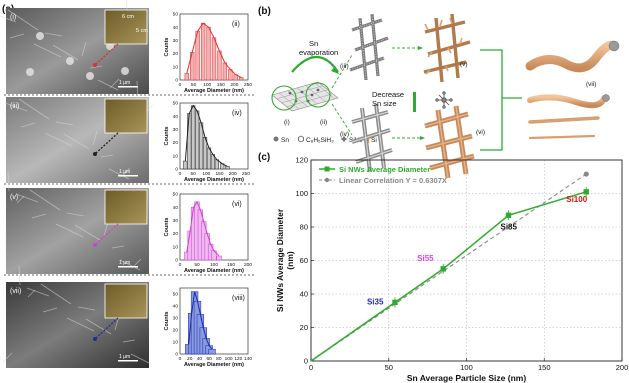 The image size is (629, 383). Describe the element at coordinates (14, 197) in the screenshot. I see `sem-label: (v)` at that location.